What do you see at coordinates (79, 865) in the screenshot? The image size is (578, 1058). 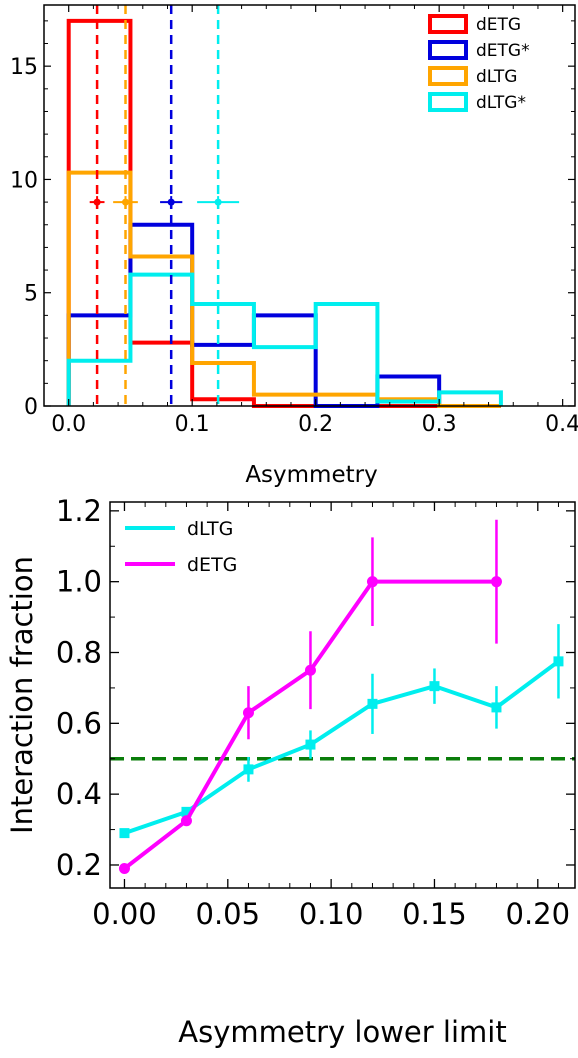 I see `y-tick-label: 0.2` at bounding box center [79, 865].